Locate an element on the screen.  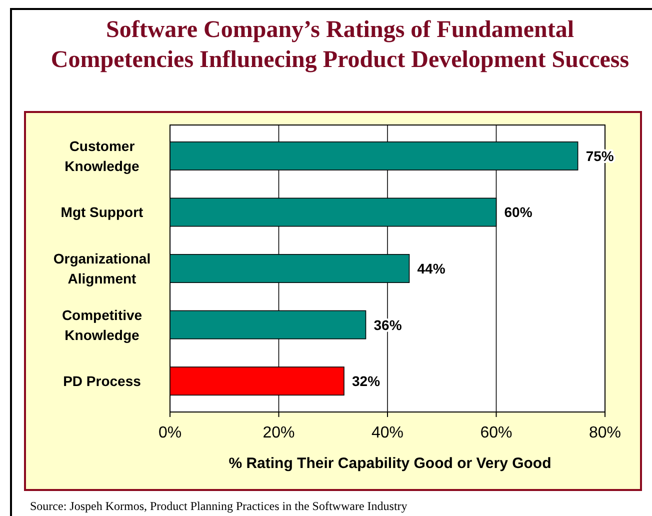
y-tick-label: Organizational Alignment is located at coordinates (102, 268).